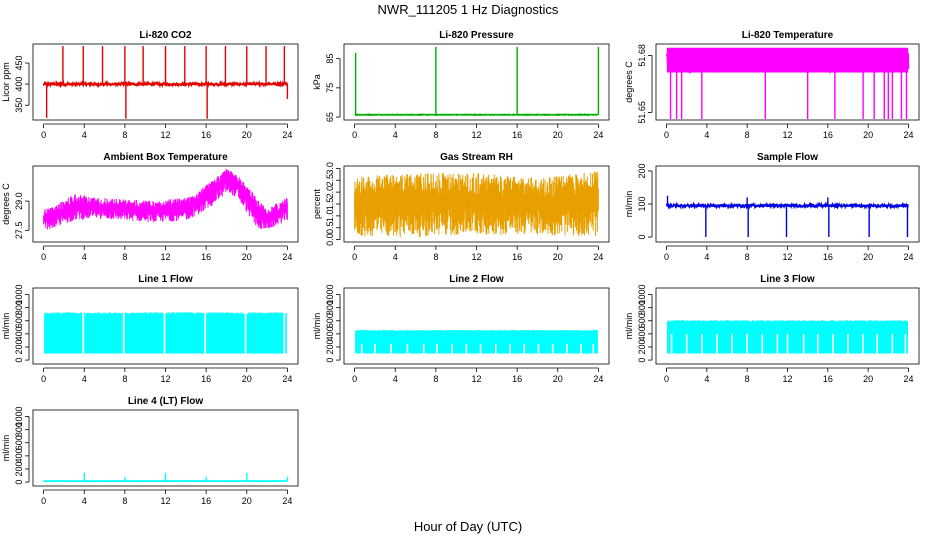 This screenshot has height=540, width=936. I want to click on x-tick-label-co2-16: 16, so click(206, 135).